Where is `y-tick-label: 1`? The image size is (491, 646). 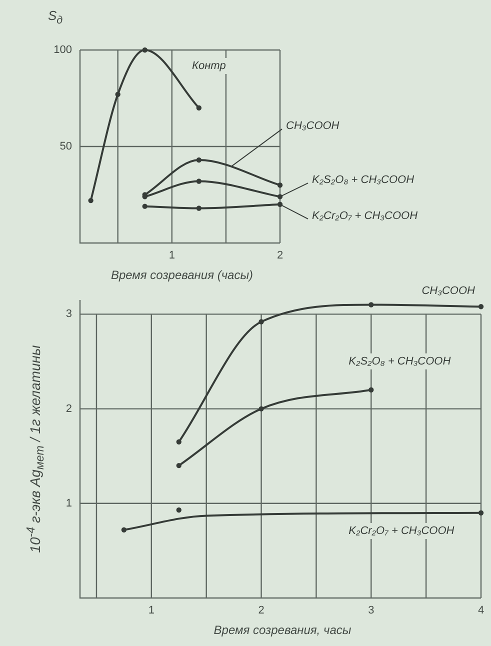
y-tick-label: 1 is located at coordinates (69, 503).